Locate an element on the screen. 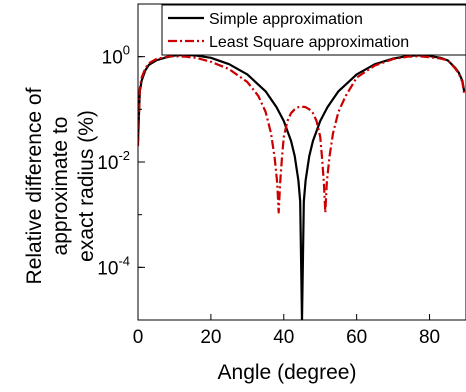 The height and width of the screenshot is (392, 466). legend-label: Simple approximation is located at coordinates (286, 19).